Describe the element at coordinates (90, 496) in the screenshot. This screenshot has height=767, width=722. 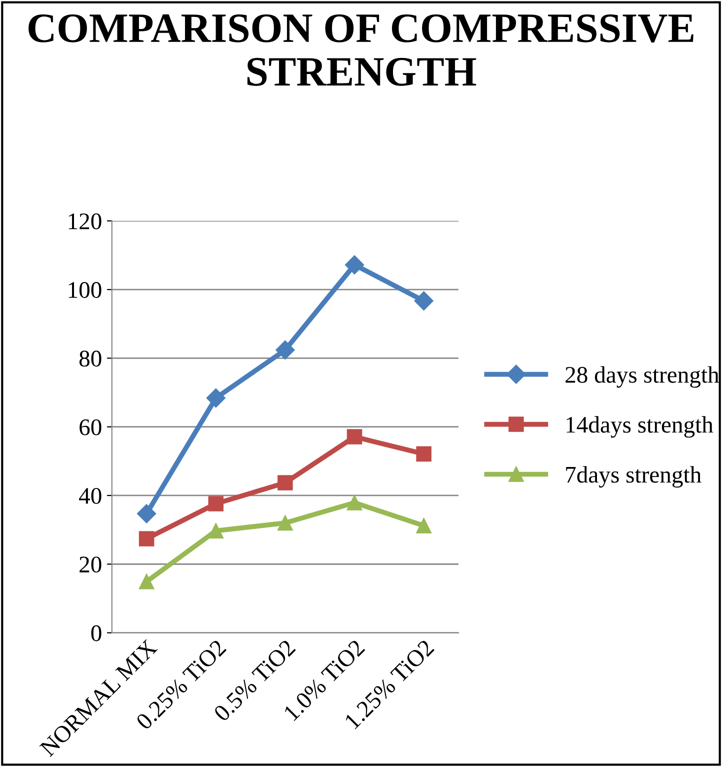
I see `y-tick-label: 40` at that location.